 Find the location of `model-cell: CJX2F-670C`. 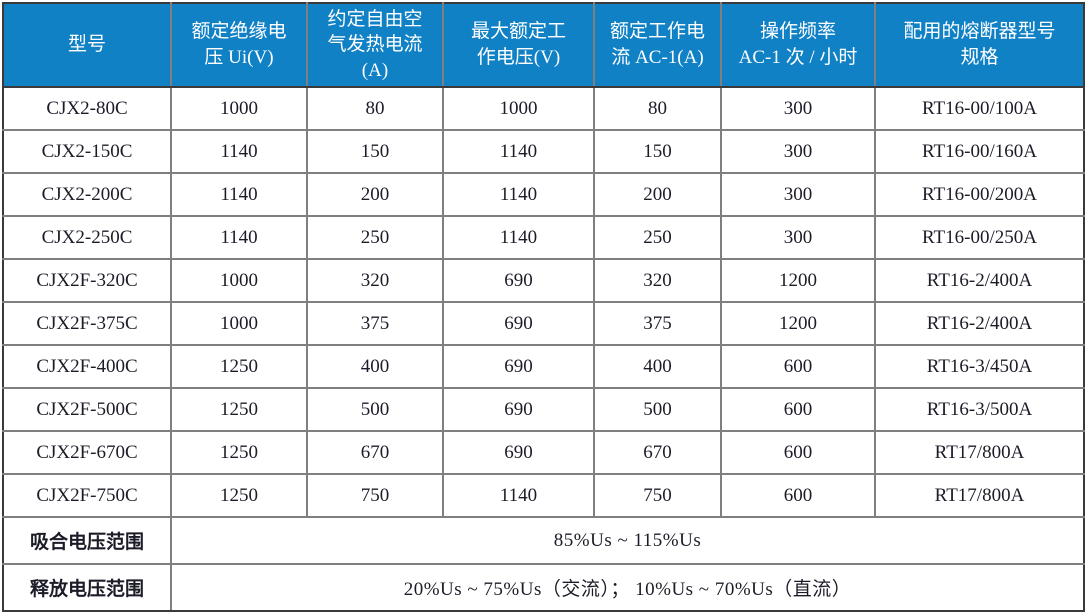

model-cell: CJX2F-670C is located at coordinates (87, 452).